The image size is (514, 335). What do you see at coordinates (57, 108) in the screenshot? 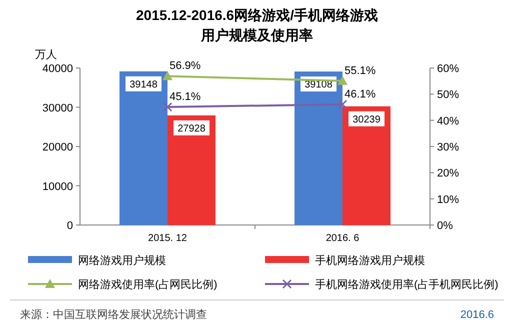
I see `y-tick-label: 30000` at bounding box center [57, 108].